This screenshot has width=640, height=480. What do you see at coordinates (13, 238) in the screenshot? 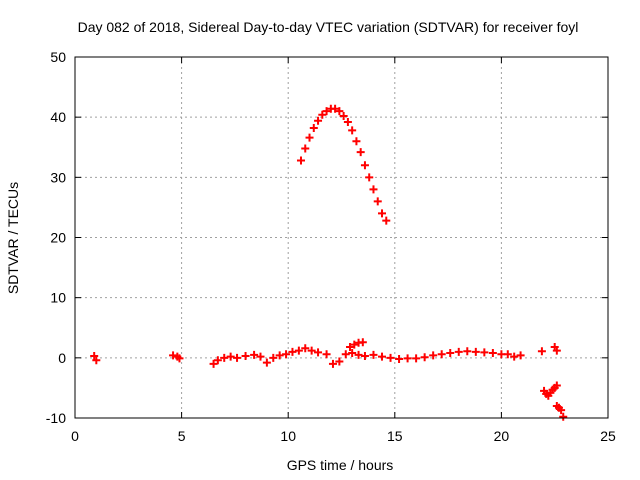
I see `y-axis-label: SDTVAR / TECUs` at bounding box center [13, 238].